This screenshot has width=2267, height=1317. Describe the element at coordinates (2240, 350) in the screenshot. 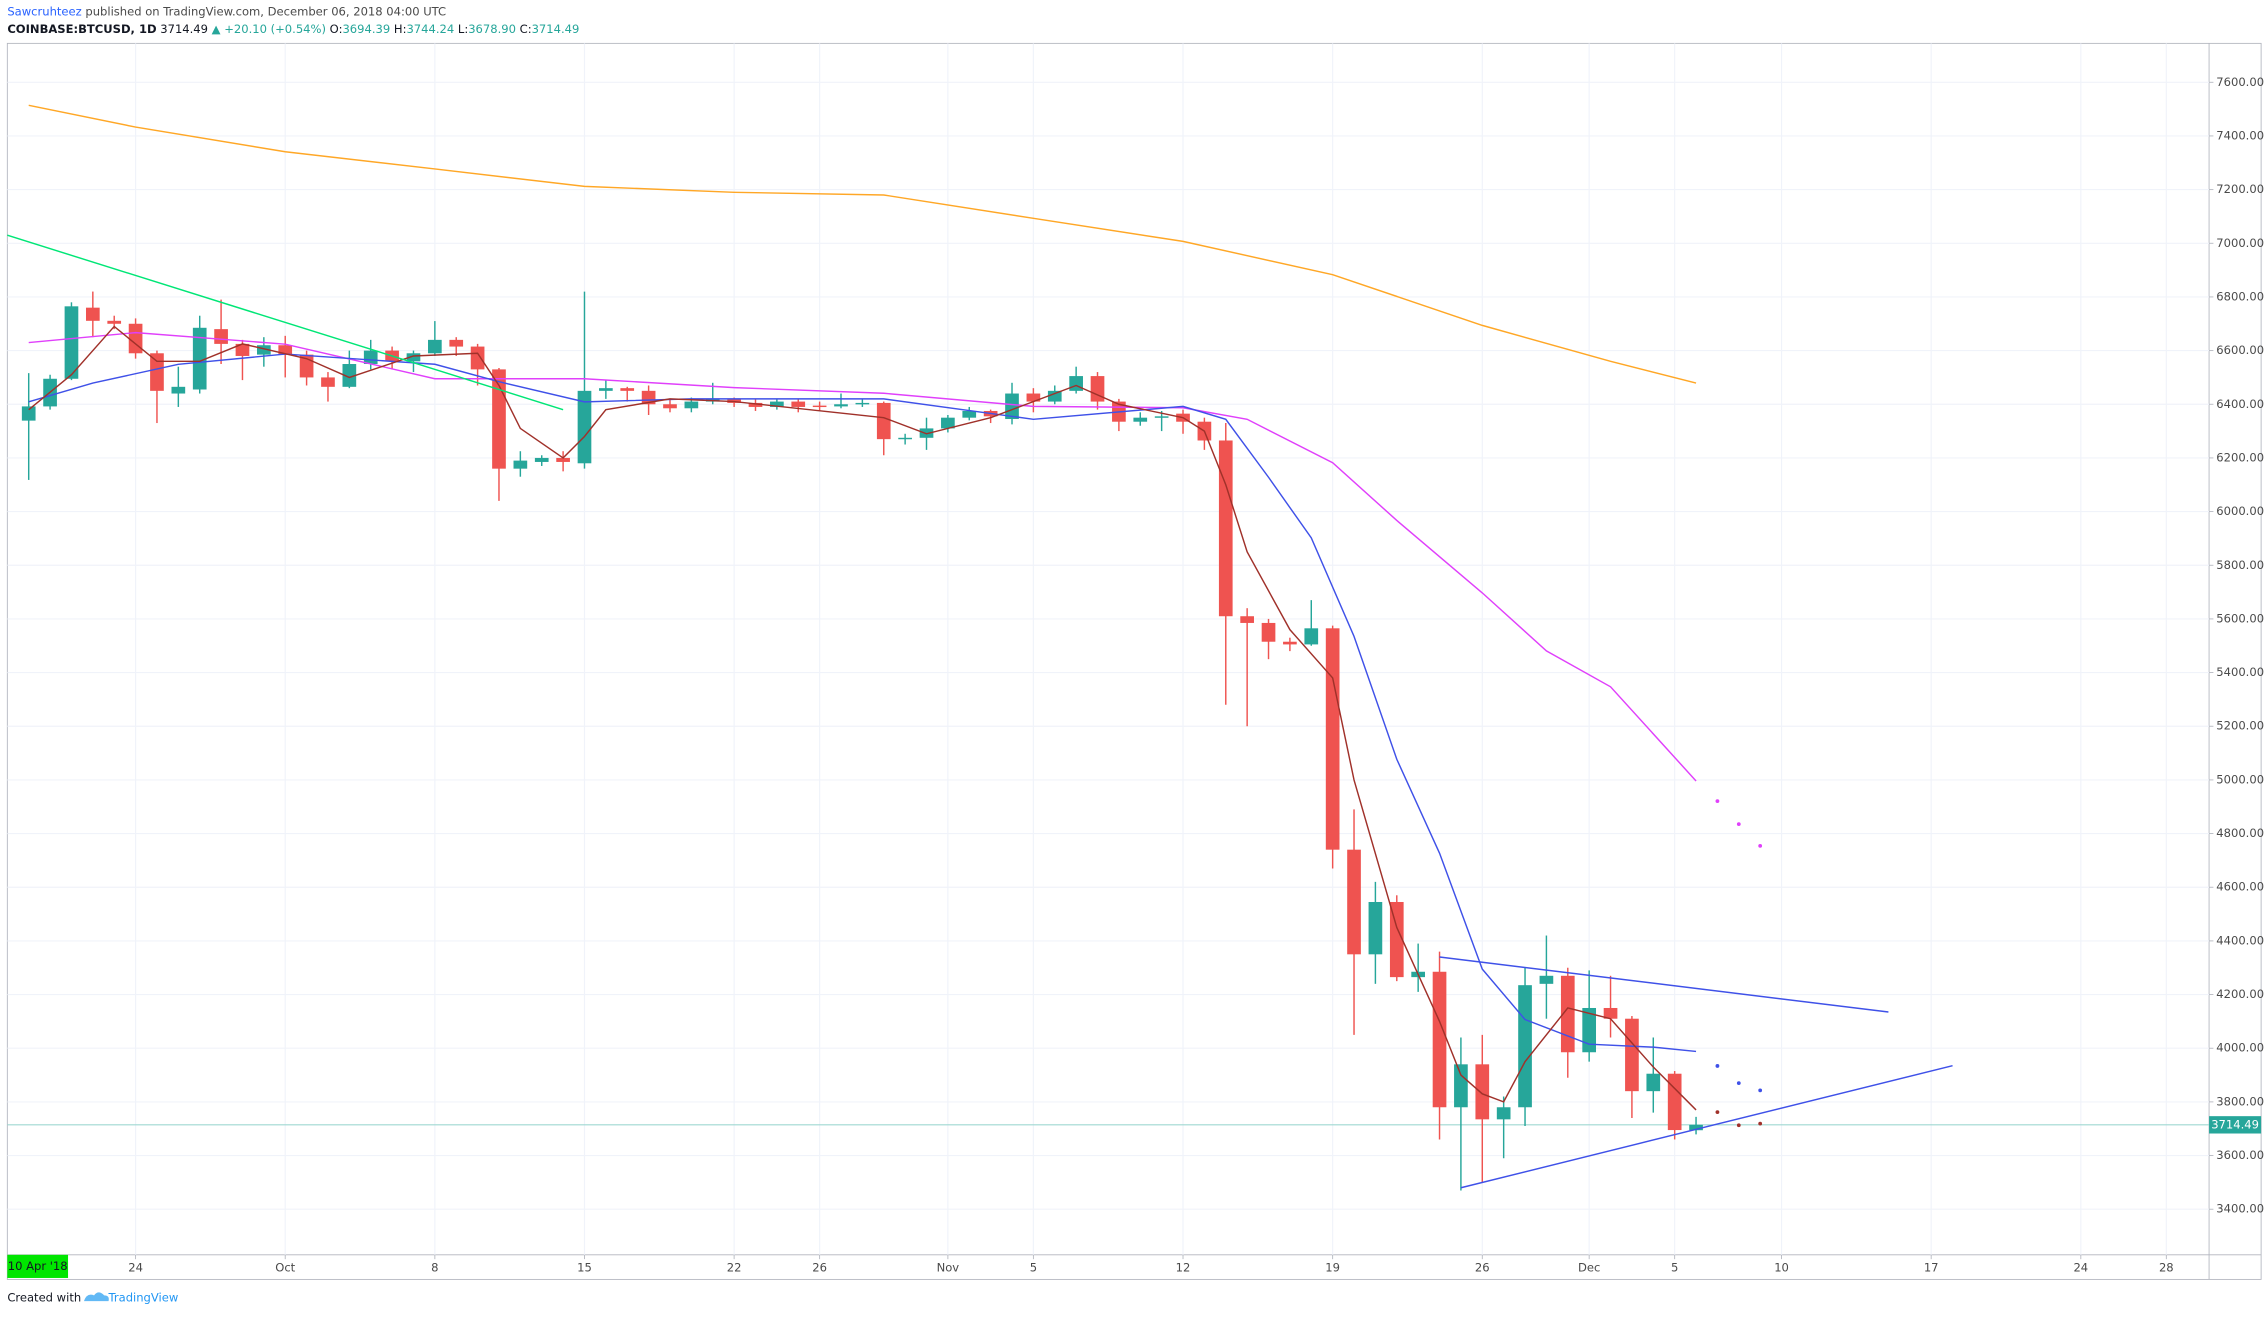

I see `y-tick-label: 6600.00` at that location.